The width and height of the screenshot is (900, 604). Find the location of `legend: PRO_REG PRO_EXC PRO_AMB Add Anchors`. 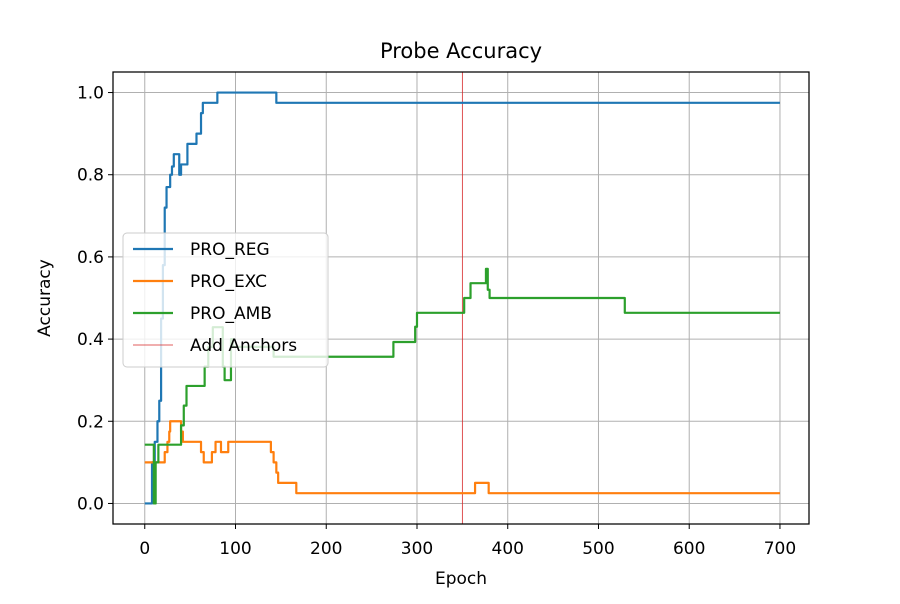

legend: PRO_REG PRO_EXC PRO_AMB Add Anchors is located at coordinates (225, 300).